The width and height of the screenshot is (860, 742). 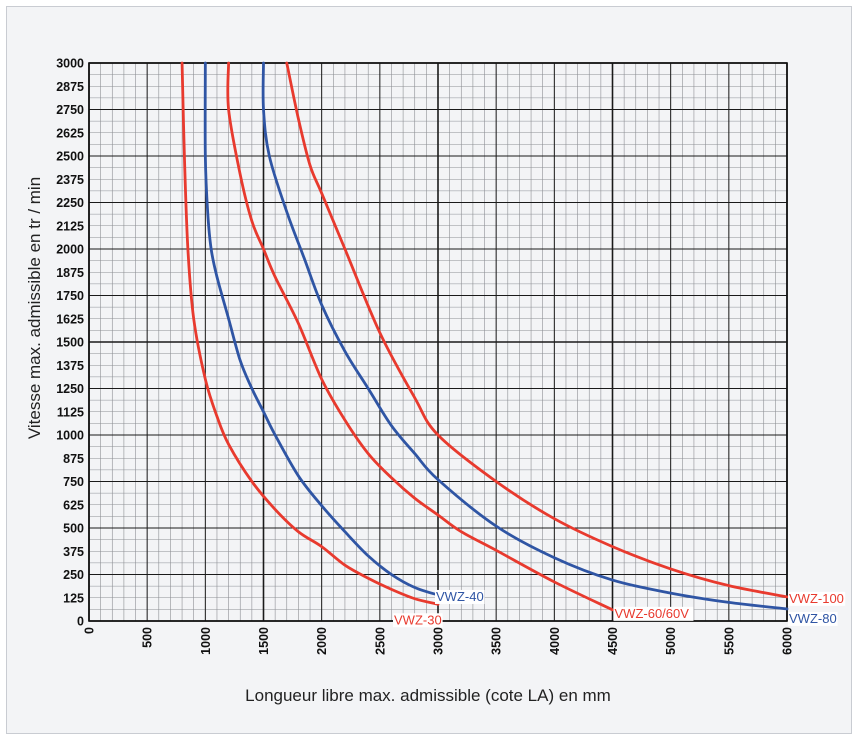 What do you see at coordinates (671, 641) in the screenshot?
I see `x-tick-label: 5000` at bounding box center [671, 641].